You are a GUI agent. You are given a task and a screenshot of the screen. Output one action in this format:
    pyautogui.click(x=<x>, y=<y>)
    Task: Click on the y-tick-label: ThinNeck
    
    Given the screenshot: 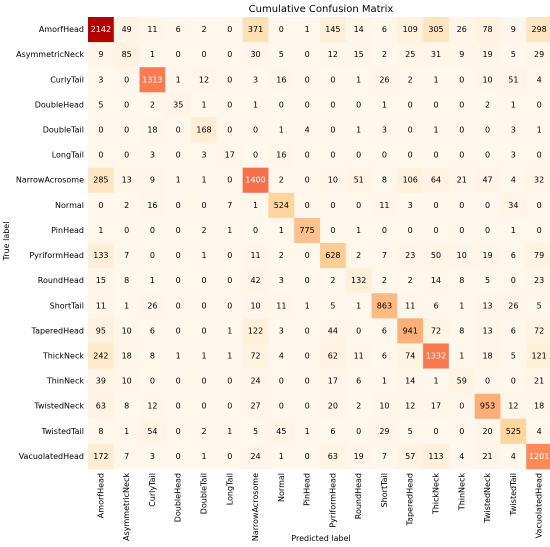 What is the action you would take?
    pyautogui.click(x=65, y=381)
    